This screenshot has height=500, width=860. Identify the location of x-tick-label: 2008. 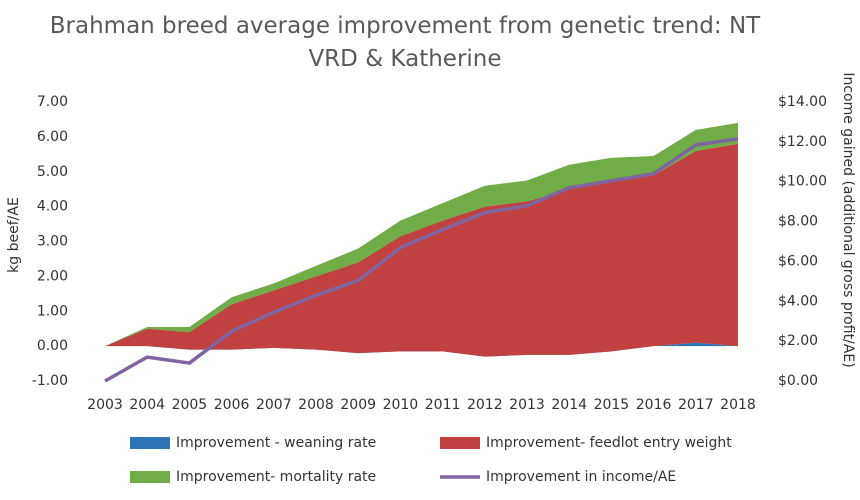
(316, 405).